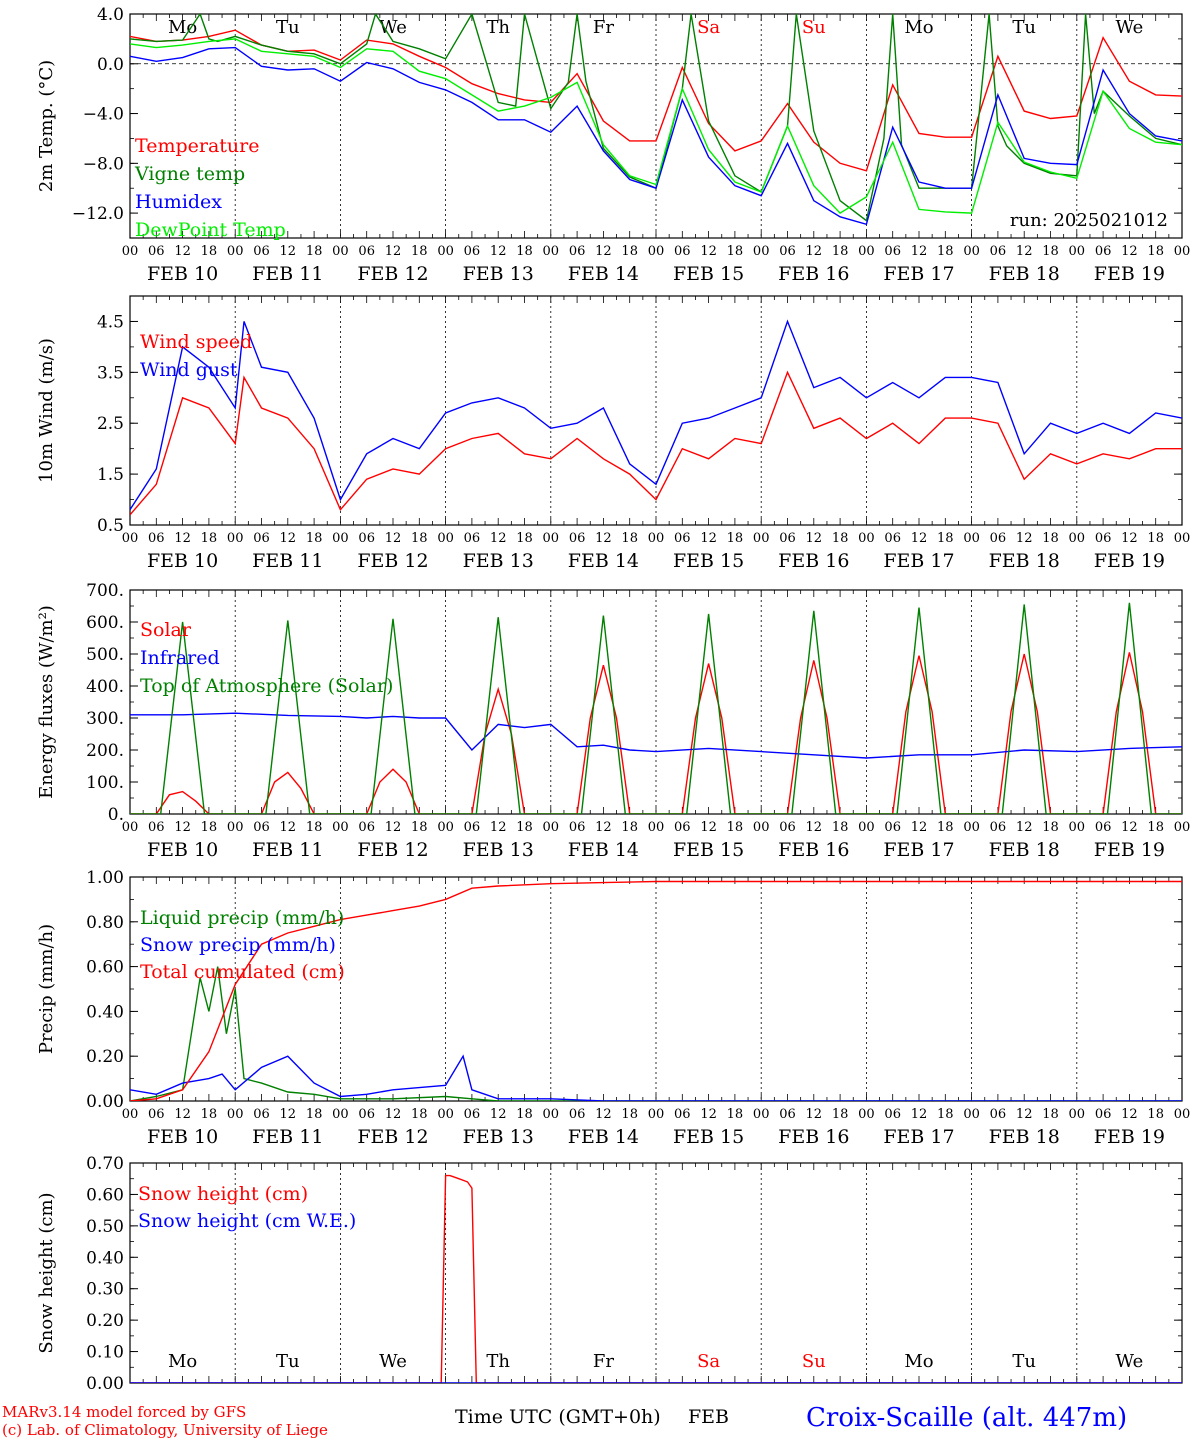  Describe the element at coordinates (110, 15) in the screenshot. I see `y-tick-label: 4.0` at that location.